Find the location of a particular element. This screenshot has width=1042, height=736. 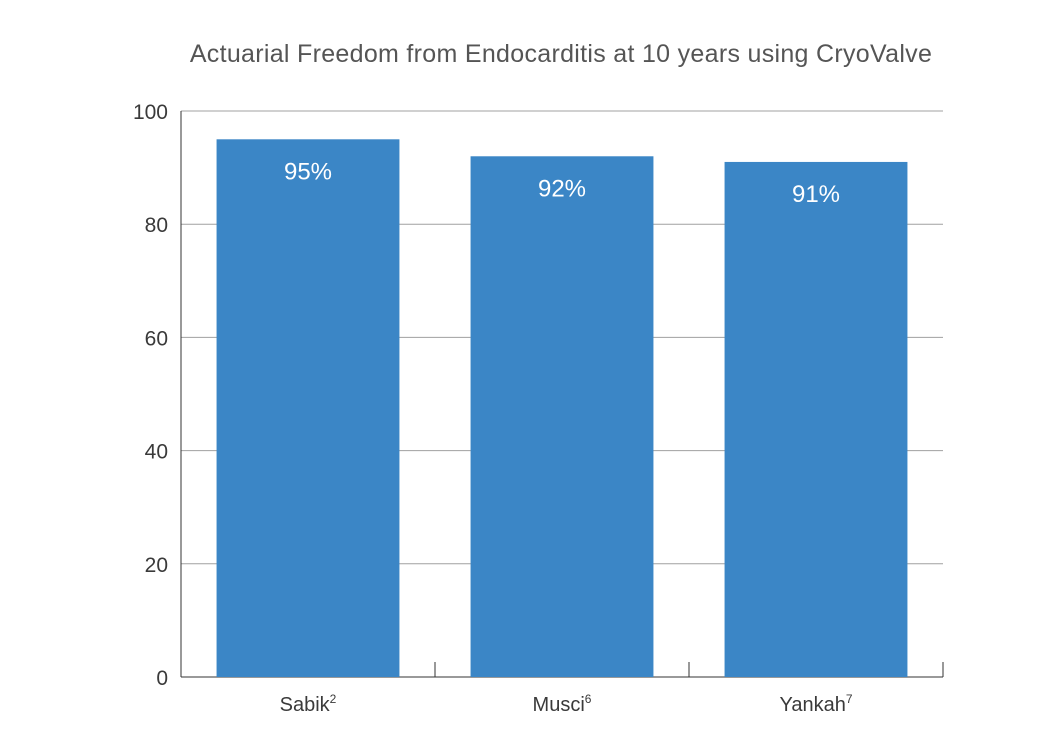

y-tick-label: 60 is located at coordinates (156, 338).